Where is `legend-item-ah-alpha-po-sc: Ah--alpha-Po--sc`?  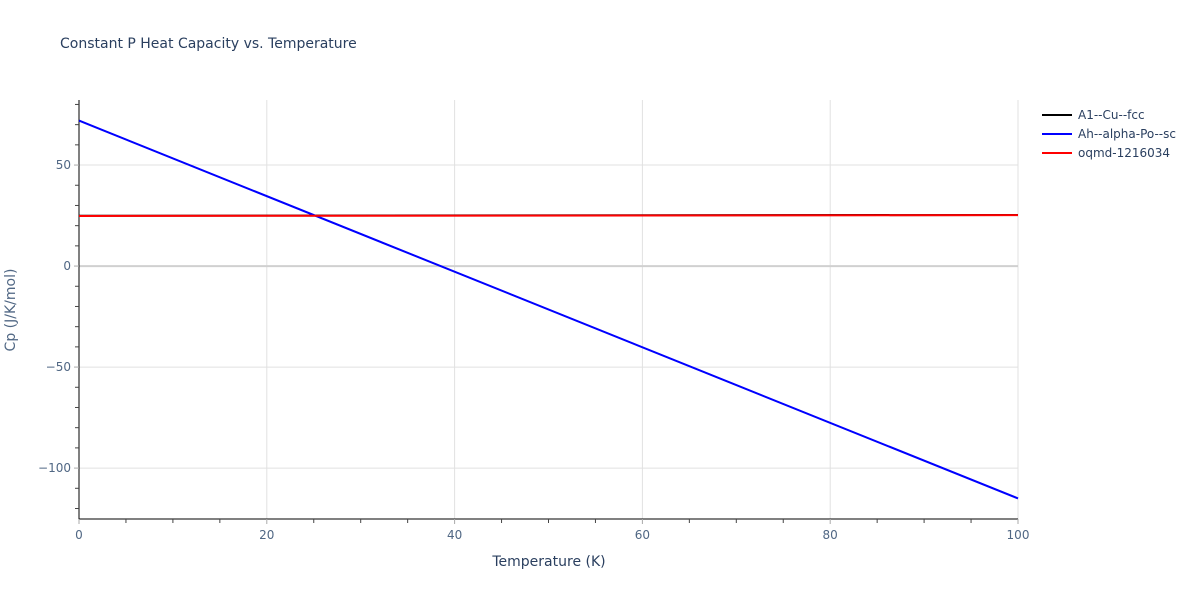 legend-item-ah-alpha-po-sc: Ah--alpha-Po--sc is located at coordinates (1109, 133).